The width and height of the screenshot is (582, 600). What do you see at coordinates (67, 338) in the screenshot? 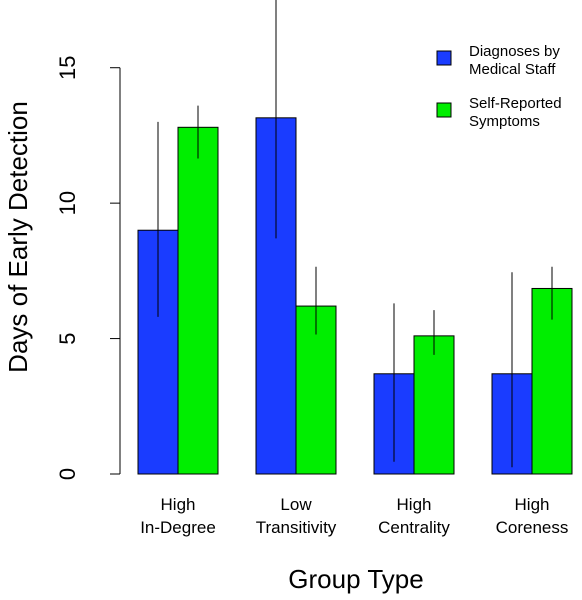
I see `y-tick-label: 5` at bounding box center [67, 338].